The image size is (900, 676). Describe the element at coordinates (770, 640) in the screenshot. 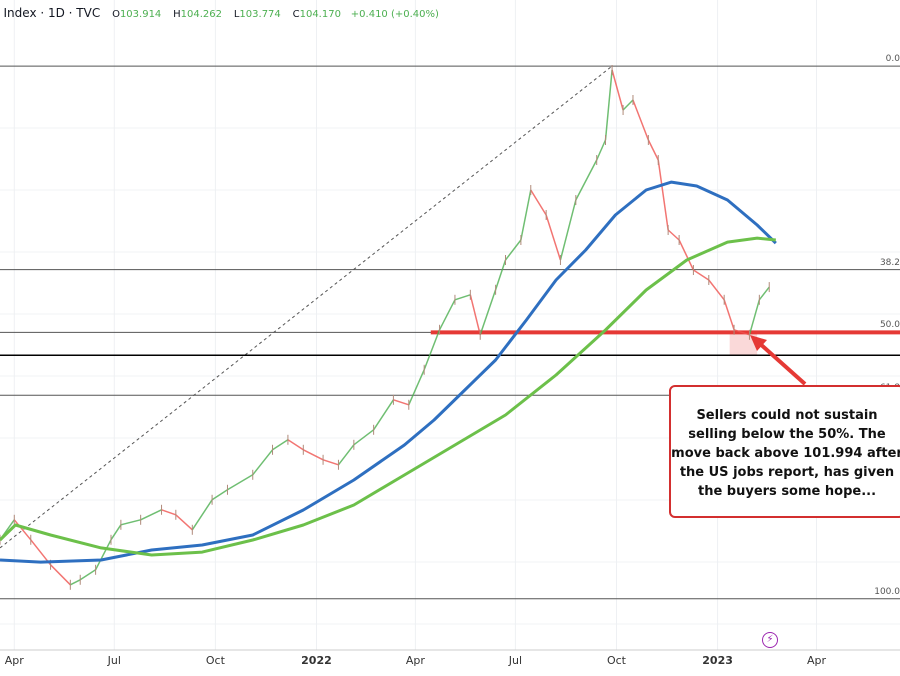

I see `lightning-event-icon: ⚡` at that location.